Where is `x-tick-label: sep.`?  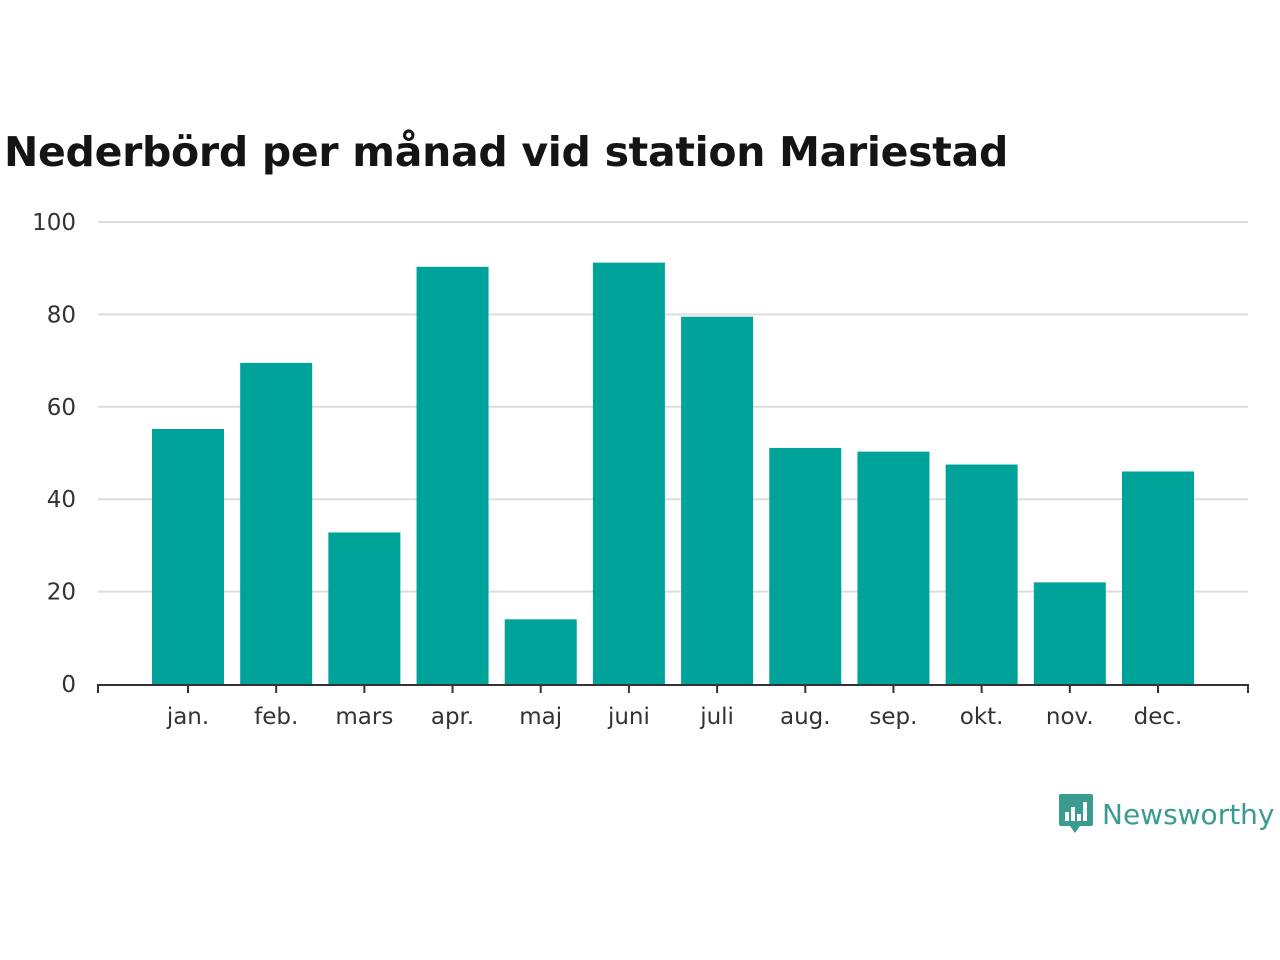
x-tick-label: sep. is located at coordinates (893, 717).